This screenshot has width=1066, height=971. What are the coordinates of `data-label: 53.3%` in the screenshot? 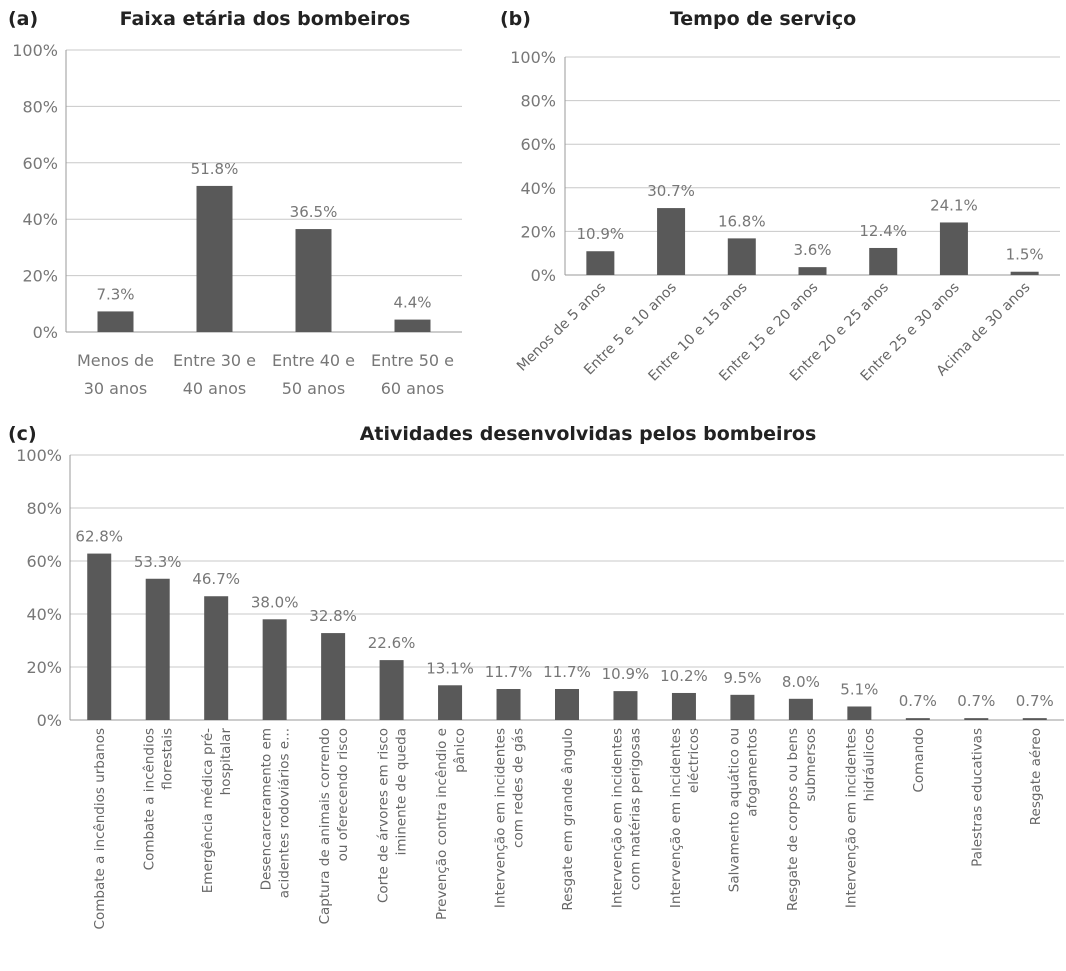 It's located at (158, 562).